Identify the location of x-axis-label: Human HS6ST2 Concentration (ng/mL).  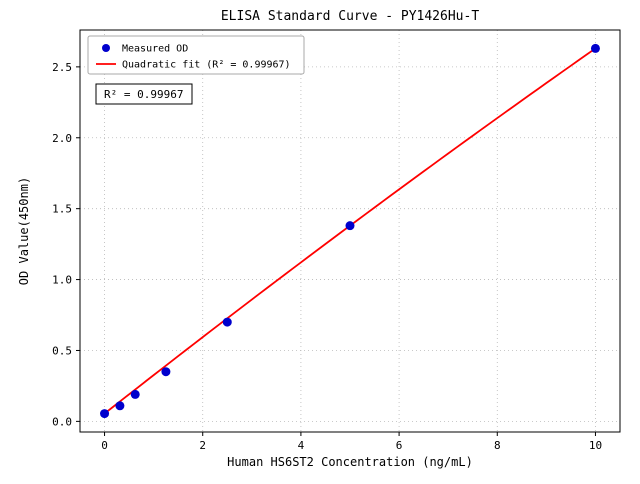
(350, 462).